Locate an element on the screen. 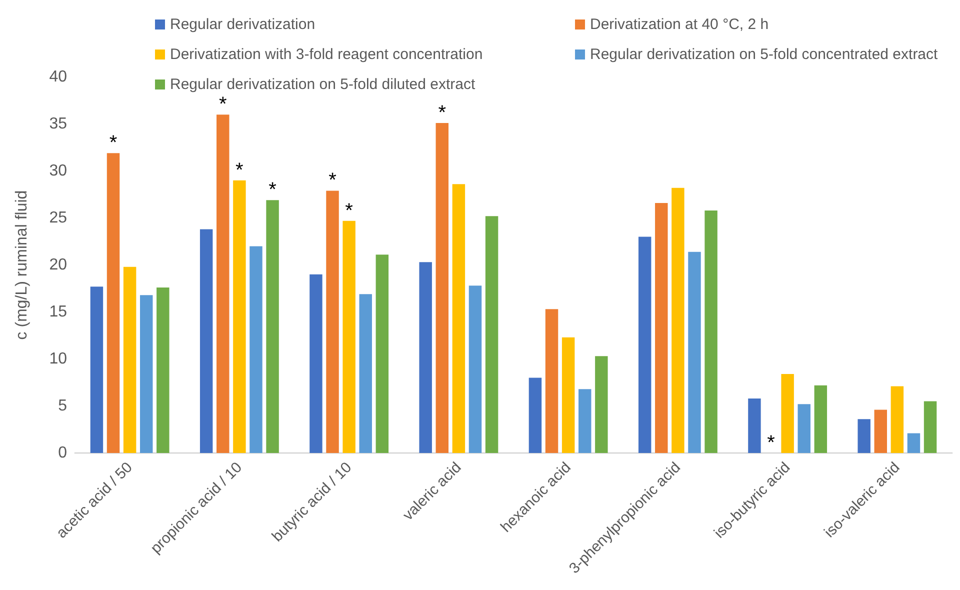 This screenshot has width=960, height=590. legend-label: Regular derivatization is located at coordinates (243, 24).